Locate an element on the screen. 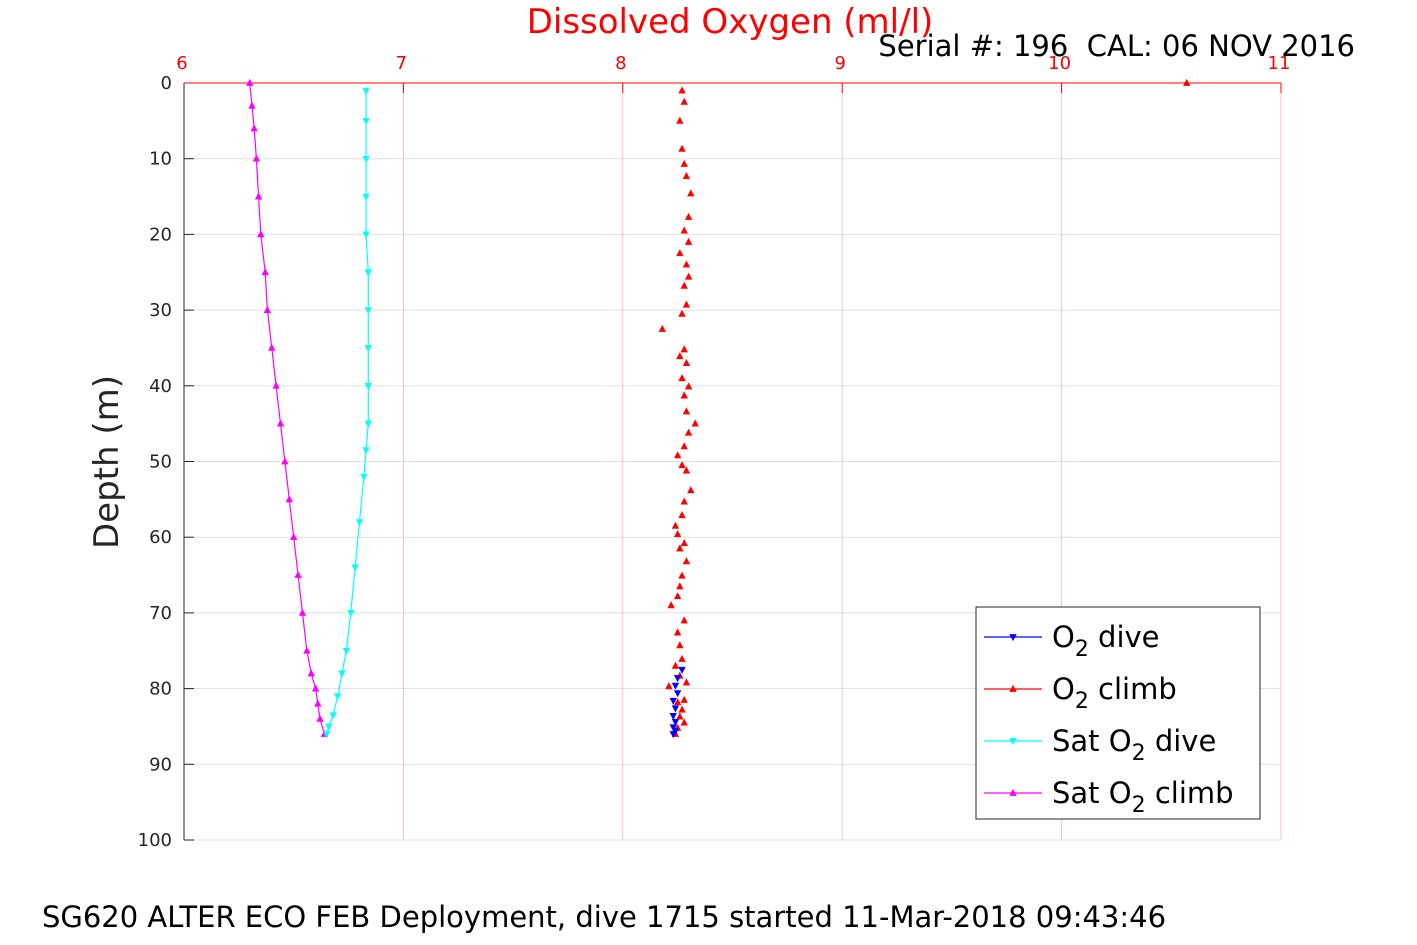 The image size is (1417, 945). x-tick-label: 11 is located at coordinates (1279, 63).